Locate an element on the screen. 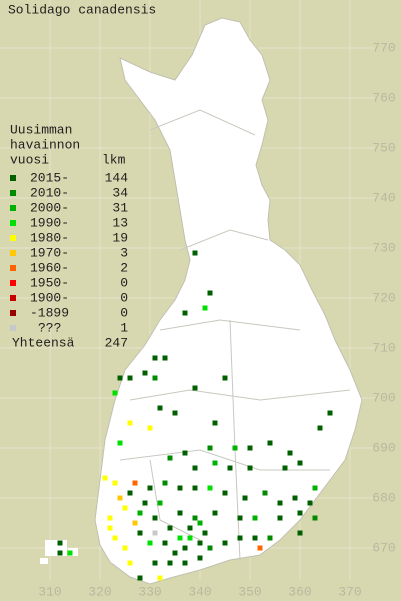 This screenshot has width=401, height=601. legend-label: 1950- is located at coordinates (49, 282).